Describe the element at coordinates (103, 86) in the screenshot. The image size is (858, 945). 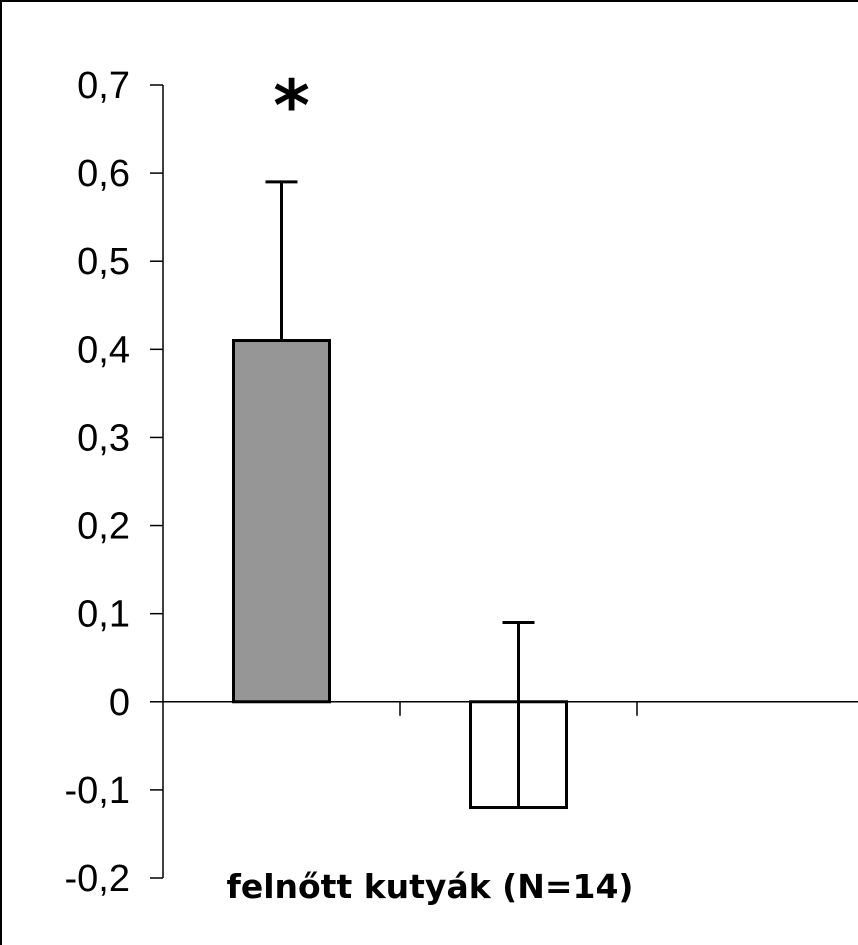
I see `y-tick-label: 0,7` at that location.